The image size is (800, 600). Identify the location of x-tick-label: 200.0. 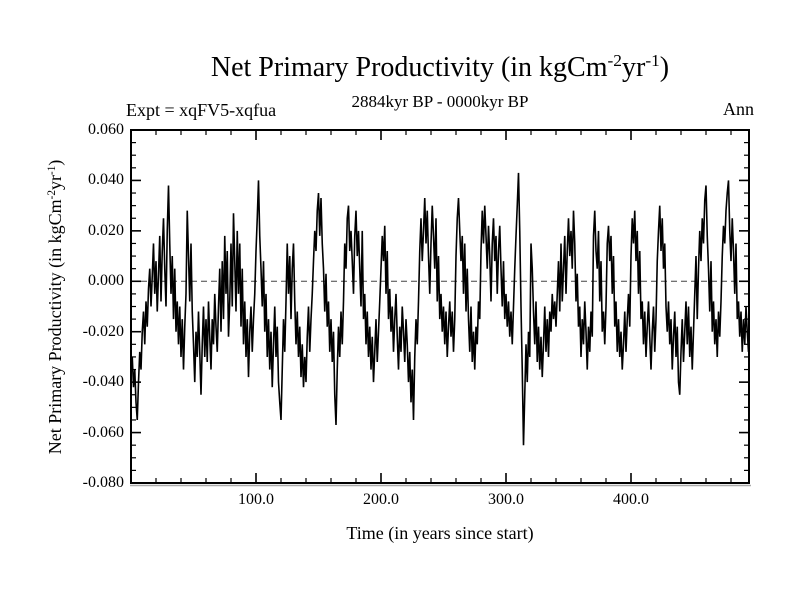
(381, 499).